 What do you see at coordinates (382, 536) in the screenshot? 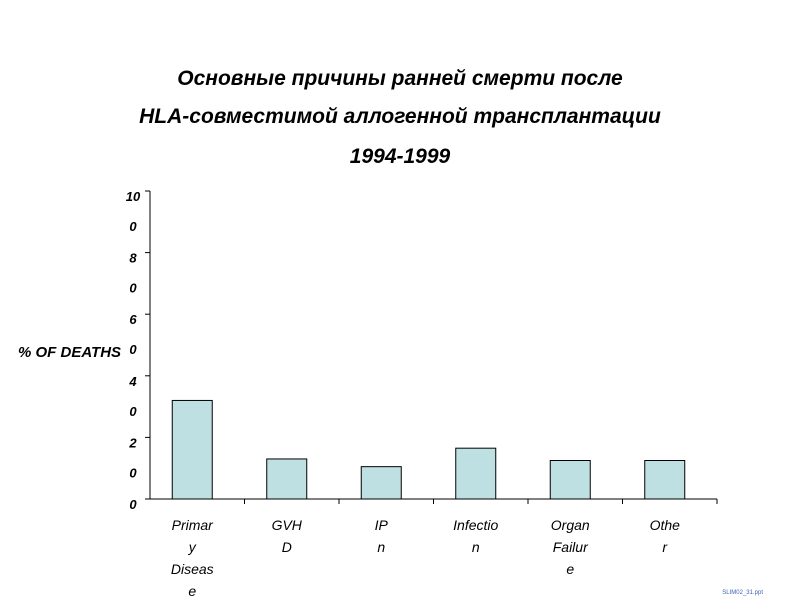
I see `category-label-3: IP n` at bounding box center [382, 536].